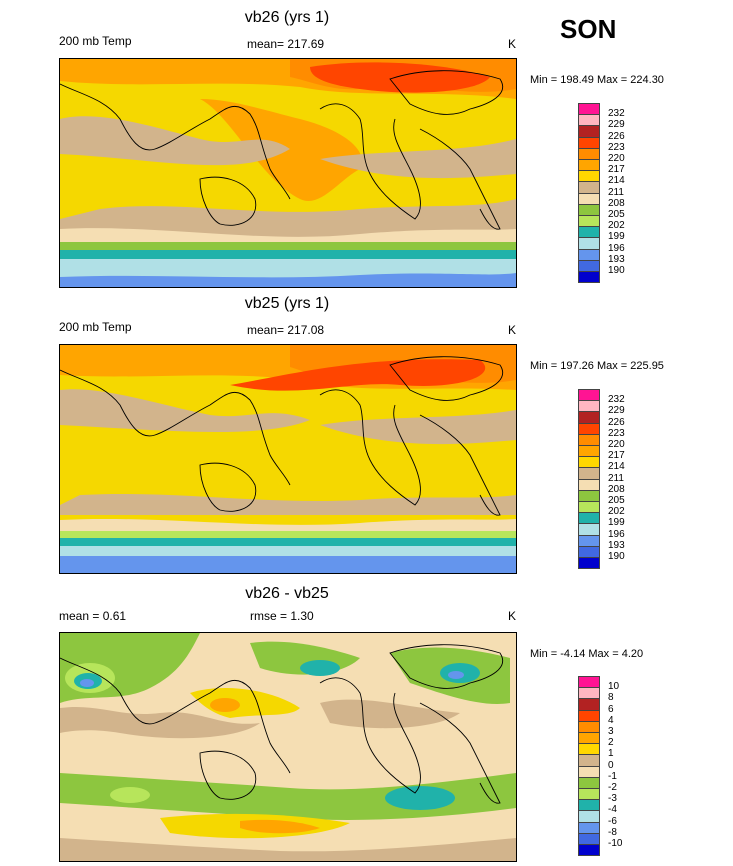 Image resolution: width=733 pixels, height=866 pixels. Describe the element at coordinates (614, 687) in the screenshot. I see `colorbar-label: 10` at that location.